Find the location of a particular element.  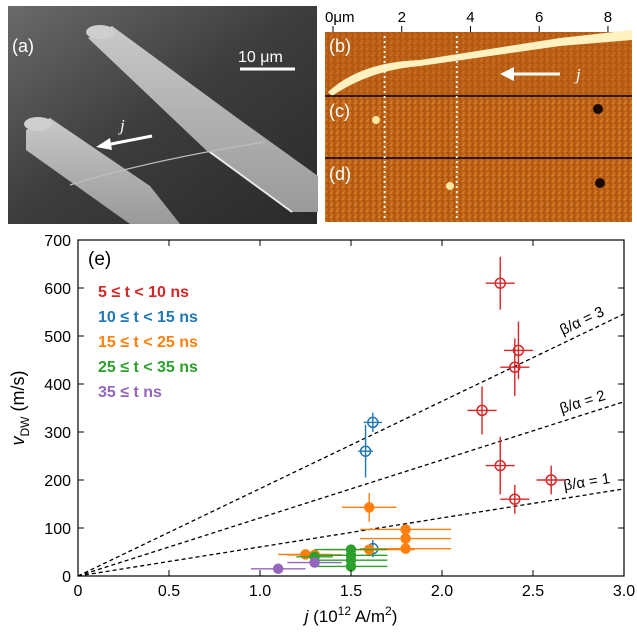

sem-wire-lower is located at coordinates (103, 171).